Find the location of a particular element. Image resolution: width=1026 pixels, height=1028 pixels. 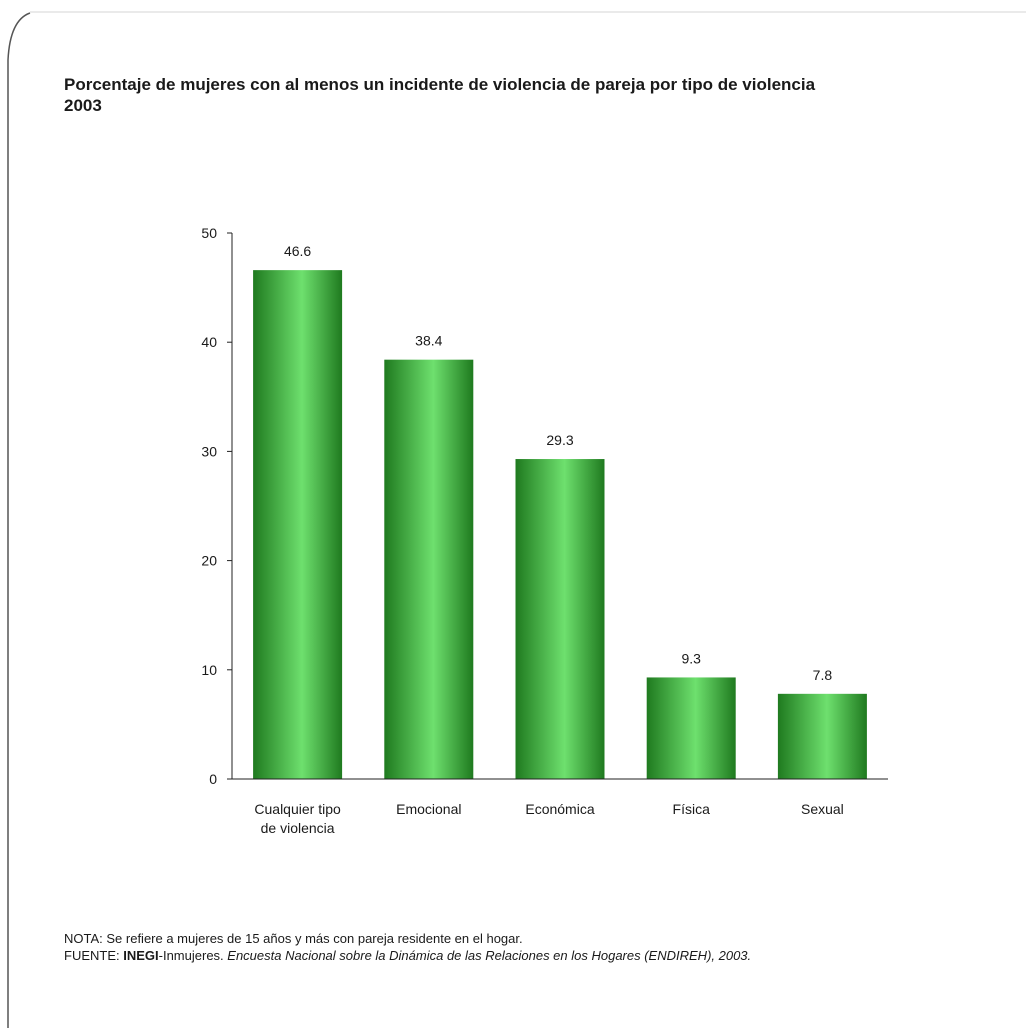

y-tick-label: 0 is located at coordinates (213, 779).